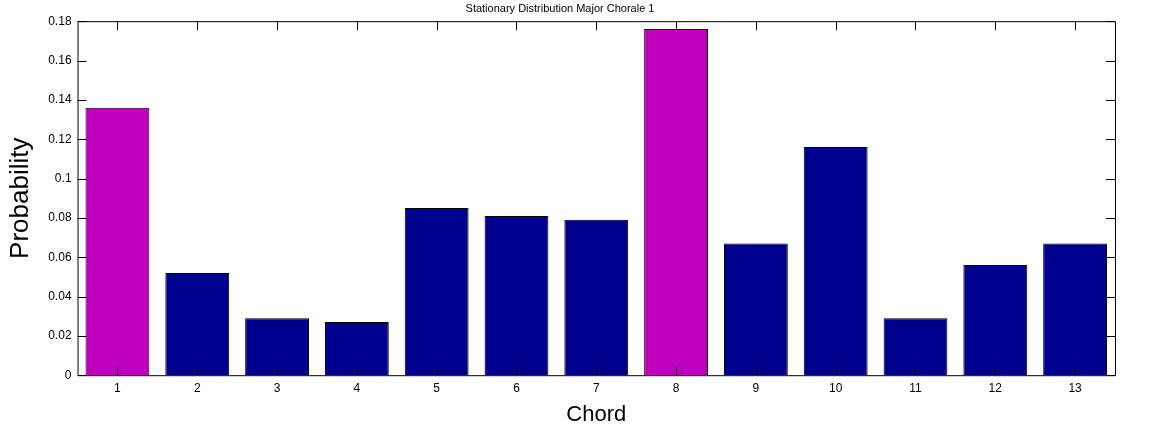 The height and width of the screenshot is (428, 1150). What do you see at coordinates (118, 387) in the screenshot?
I see `x-tick-label: 1` at bounding box center [118, 387].